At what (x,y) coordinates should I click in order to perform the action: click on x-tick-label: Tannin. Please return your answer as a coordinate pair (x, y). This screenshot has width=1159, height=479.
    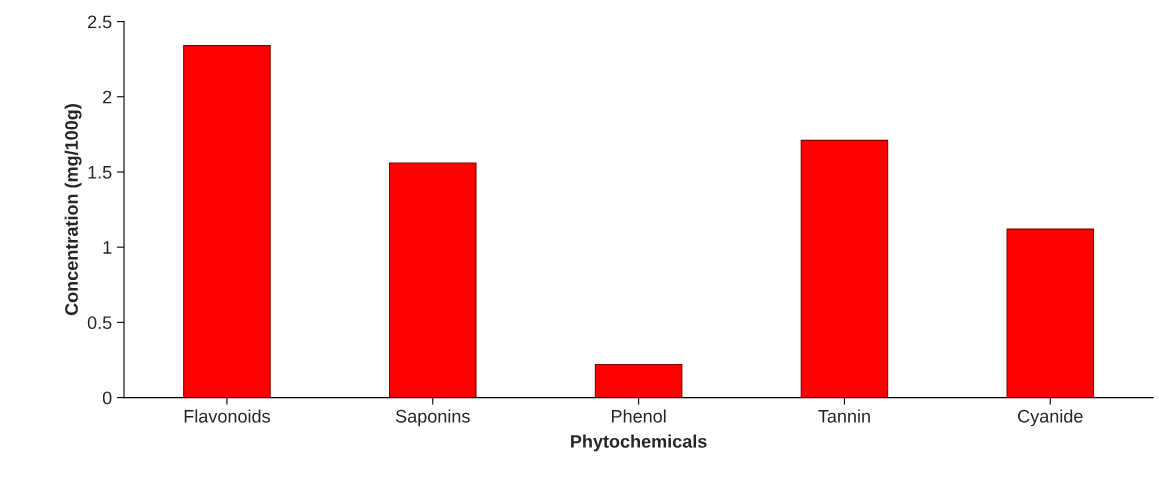
    Looking at the image, I should click on (844, 416).